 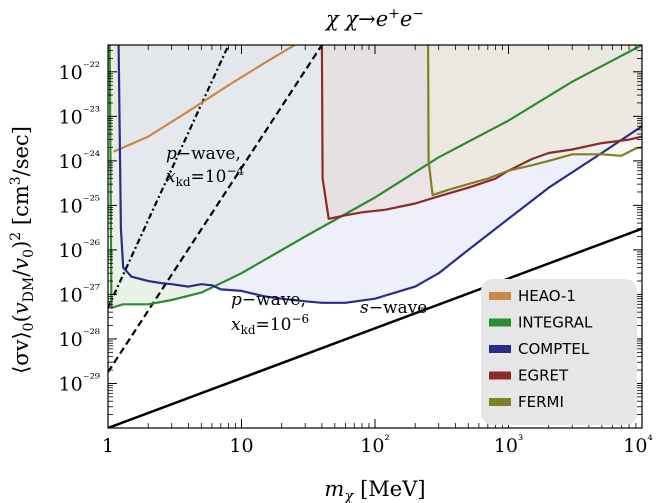 I want to click on y-tick-label: 10⁻²⁹, so click(x=79, y=383).